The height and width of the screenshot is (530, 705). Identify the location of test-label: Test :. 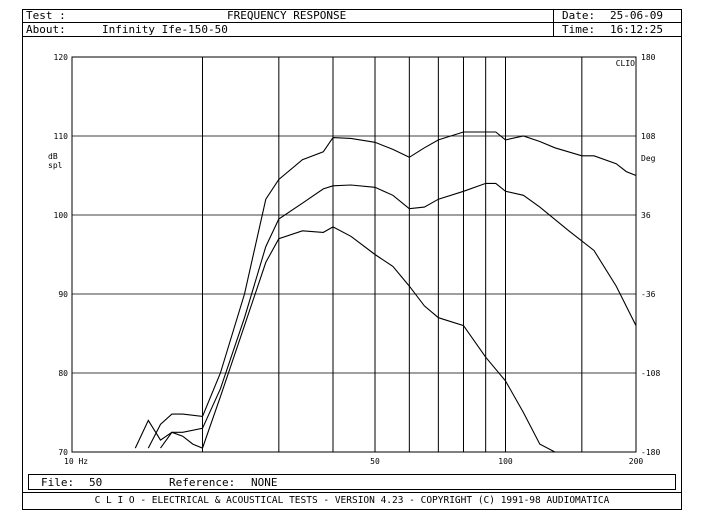
(46, 15).